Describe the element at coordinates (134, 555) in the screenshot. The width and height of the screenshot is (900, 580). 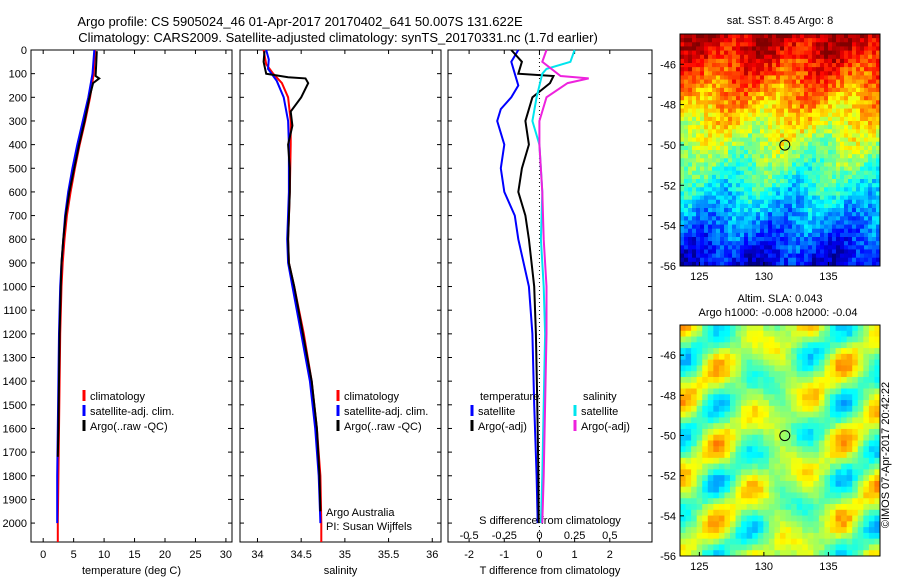
I see `x-tick-label: 15` at that location.